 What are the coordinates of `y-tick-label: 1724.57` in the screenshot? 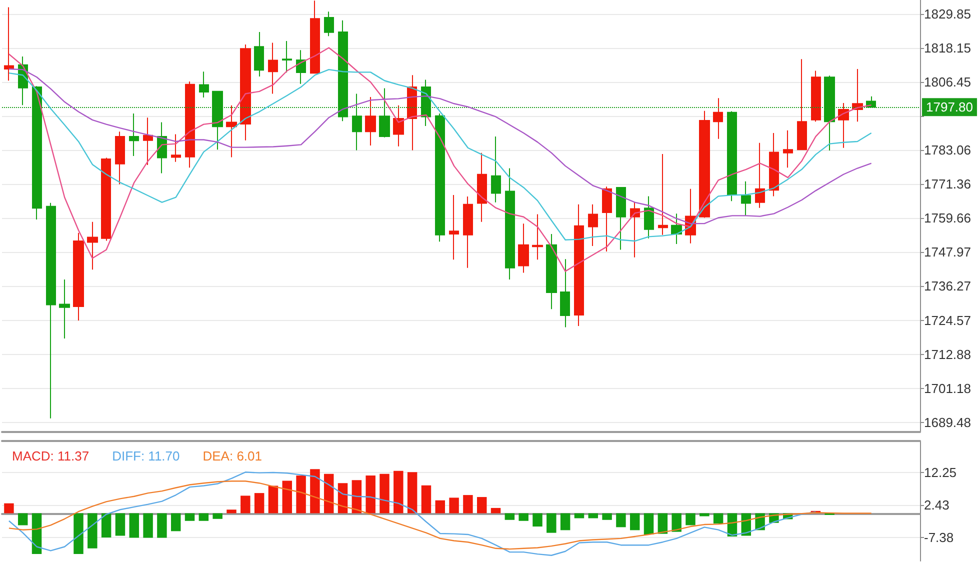 It's located at (947, 320).